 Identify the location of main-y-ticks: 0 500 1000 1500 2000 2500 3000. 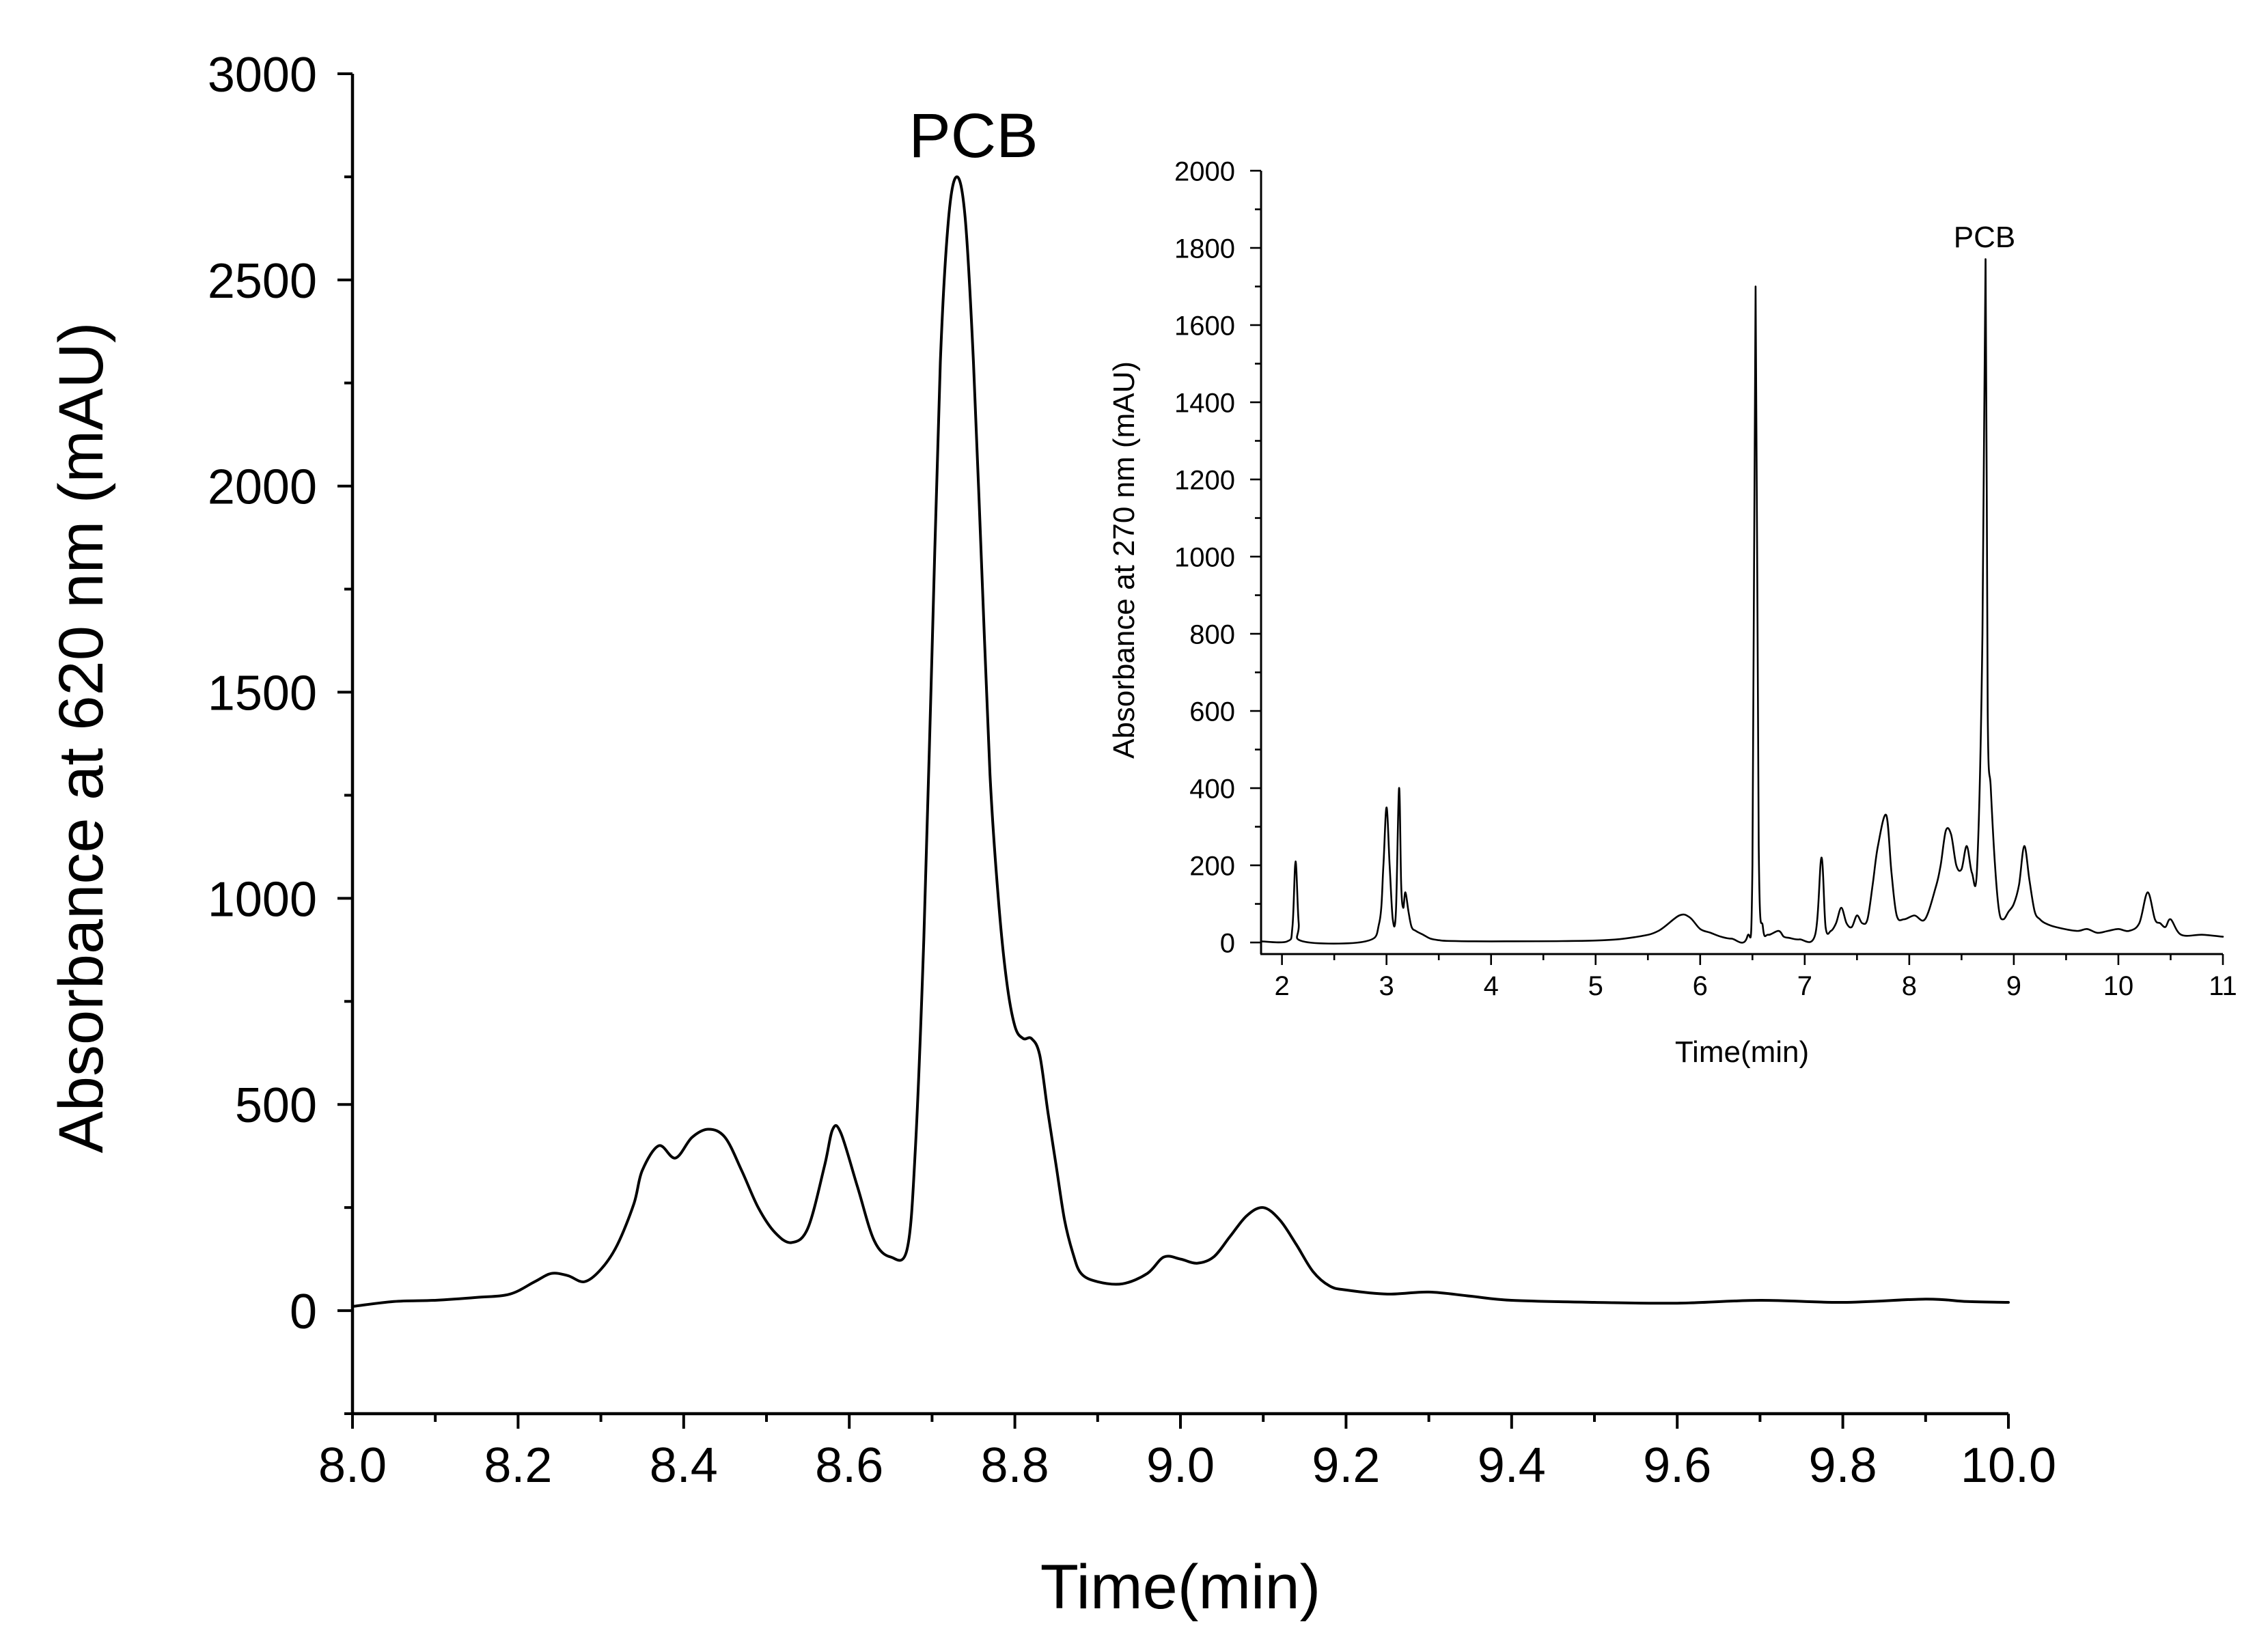
(280, 731).